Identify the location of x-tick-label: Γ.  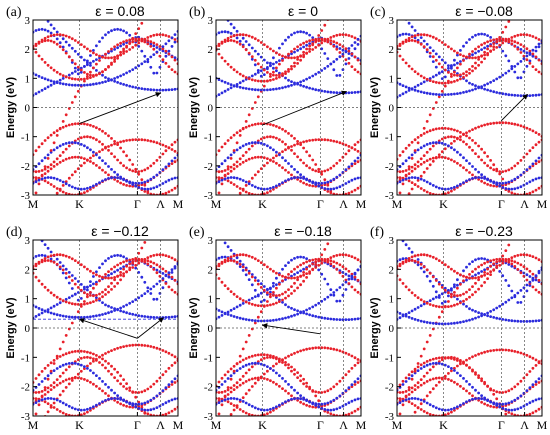
(501, 425).